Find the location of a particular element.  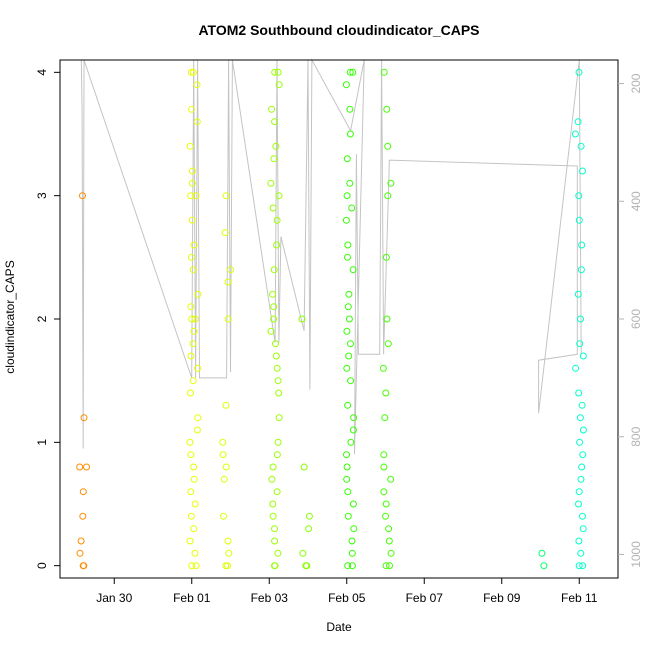

x-axis-label: Date is located at coordinates (339, 627).